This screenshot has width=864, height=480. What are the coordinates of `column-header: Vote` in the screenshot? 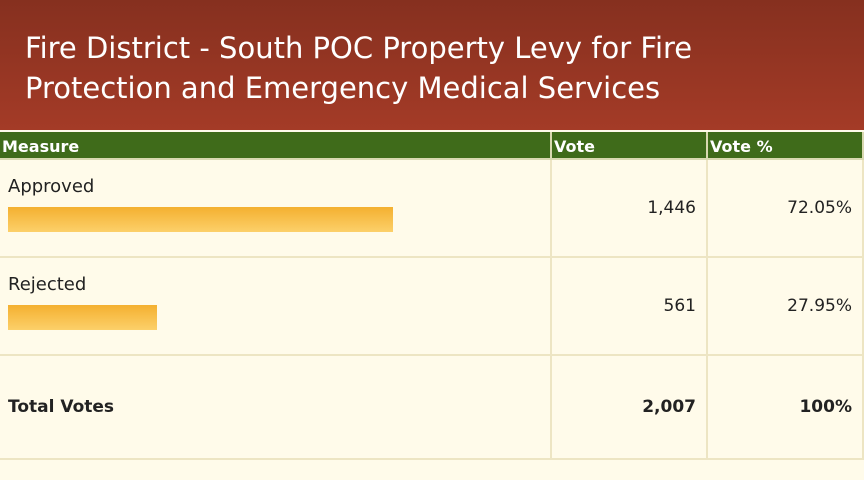 It's located at (630, 146).